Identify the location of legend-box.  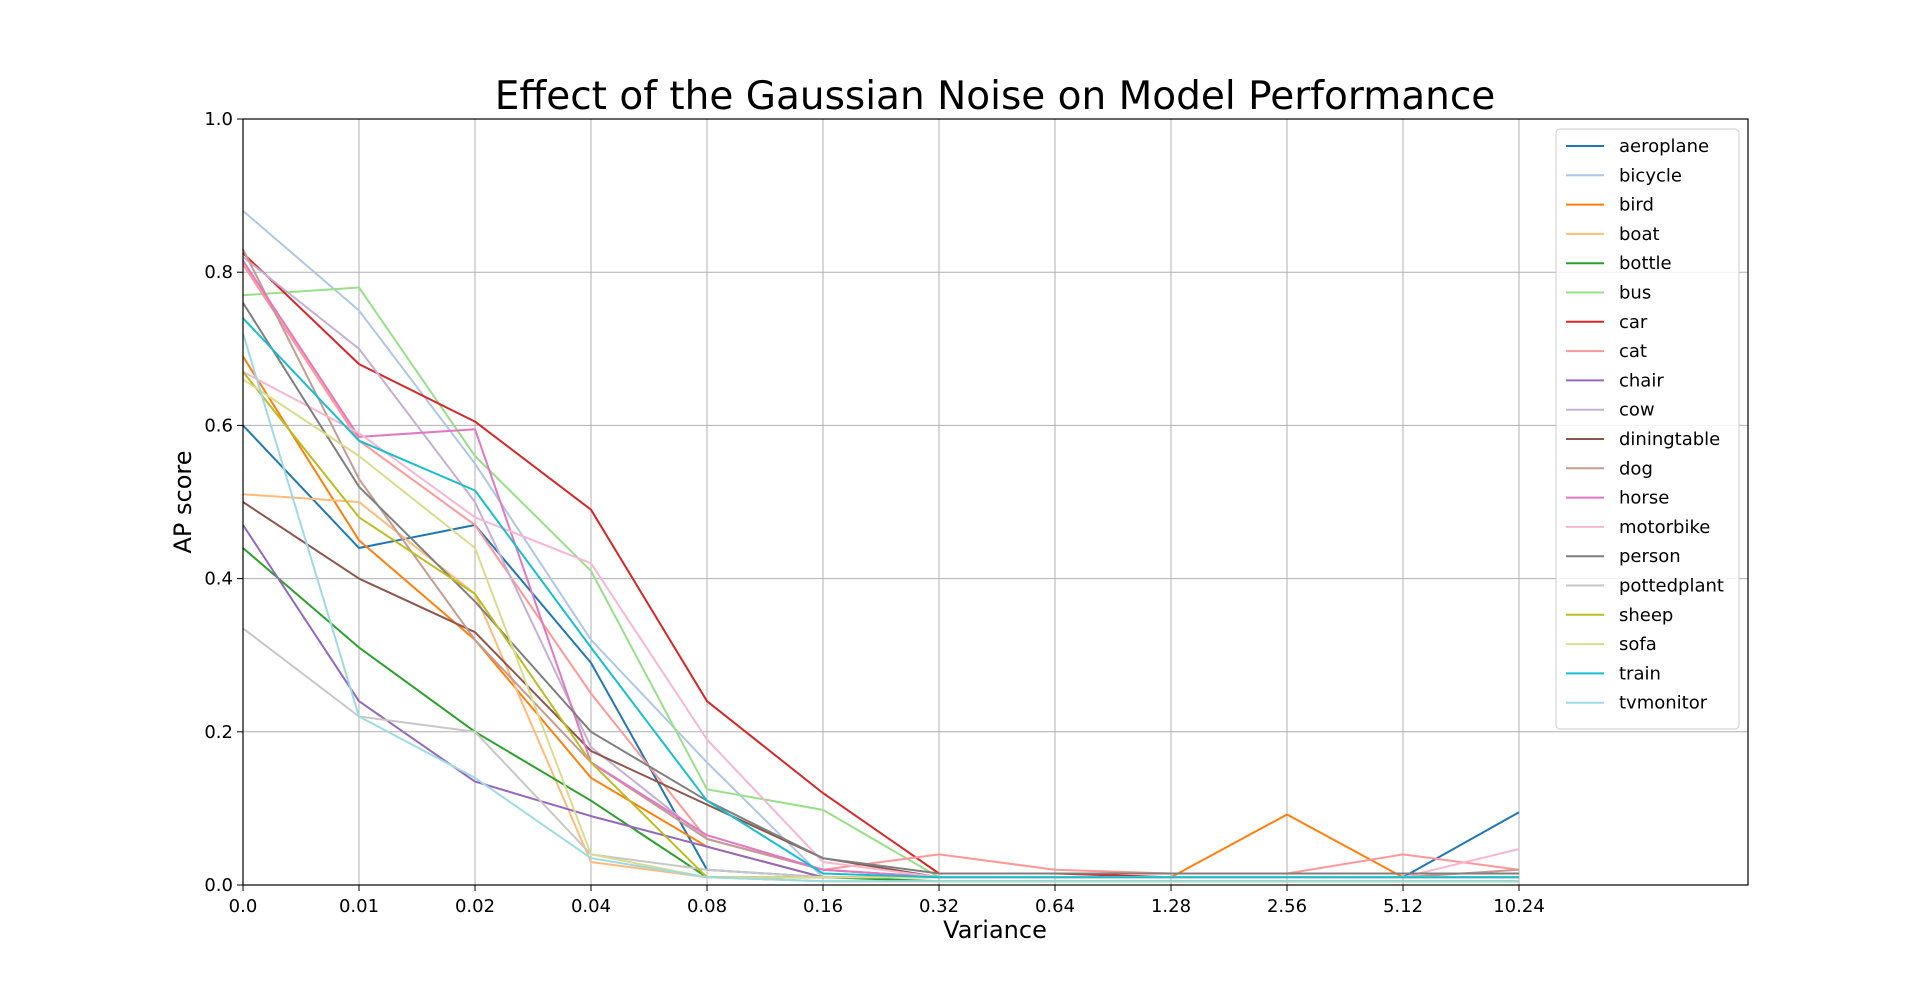
(1647, 429).